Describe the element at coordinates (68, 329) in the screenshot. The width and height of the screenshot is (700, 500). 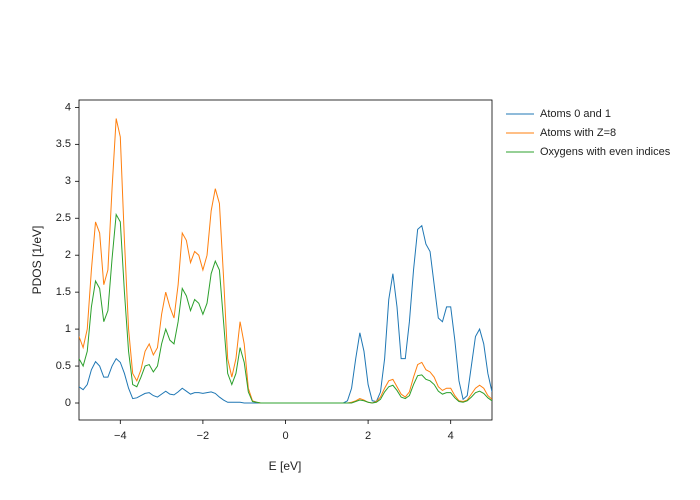
I see `y-tick-label: 1` at that location.